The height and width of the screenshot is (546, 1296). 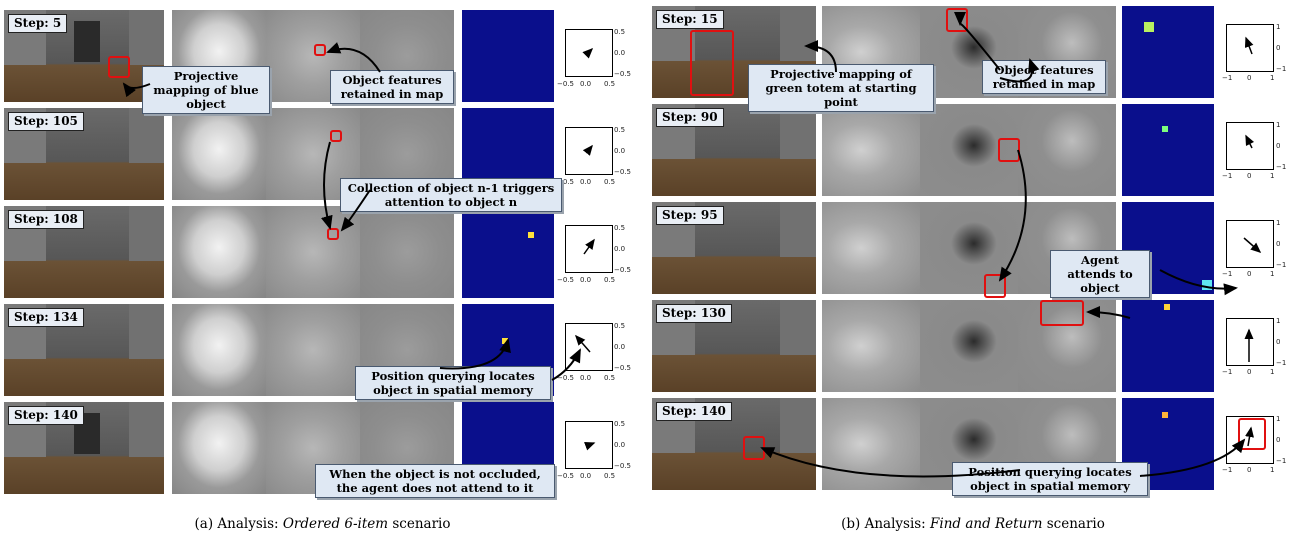 I want to click on row-b-3: Step: 95, so click(x=973, y=248).